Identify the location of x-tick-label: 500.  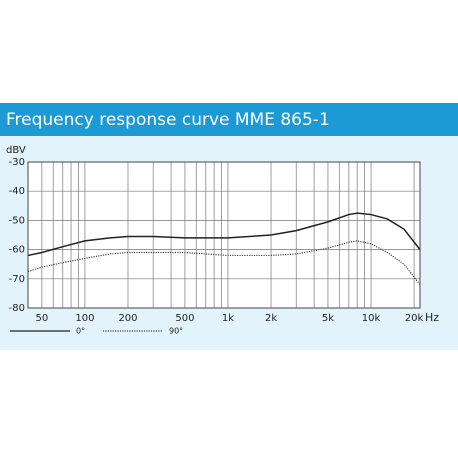
(184, 318).